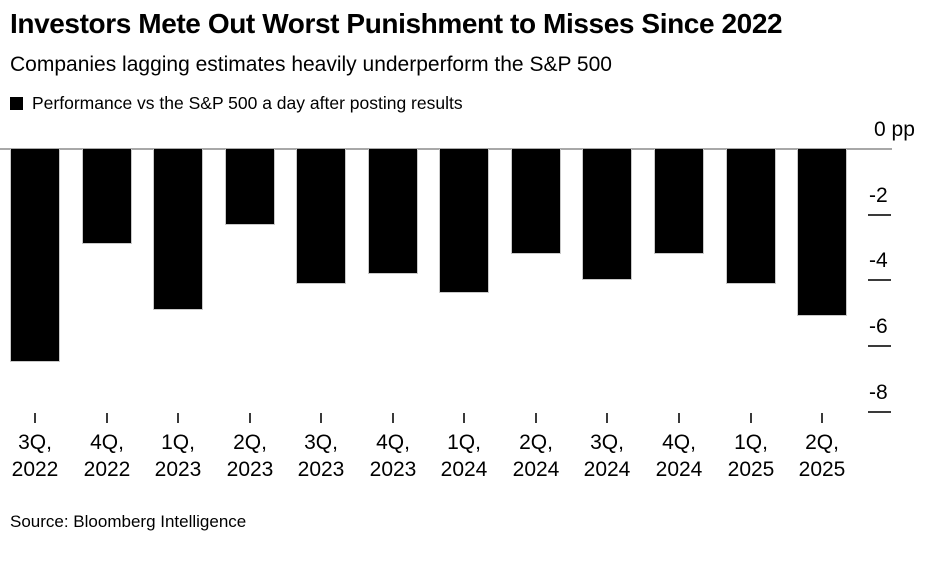  I want to click on x-tick-label-2q-2025: 2Q, 2025, so click(822, 456).